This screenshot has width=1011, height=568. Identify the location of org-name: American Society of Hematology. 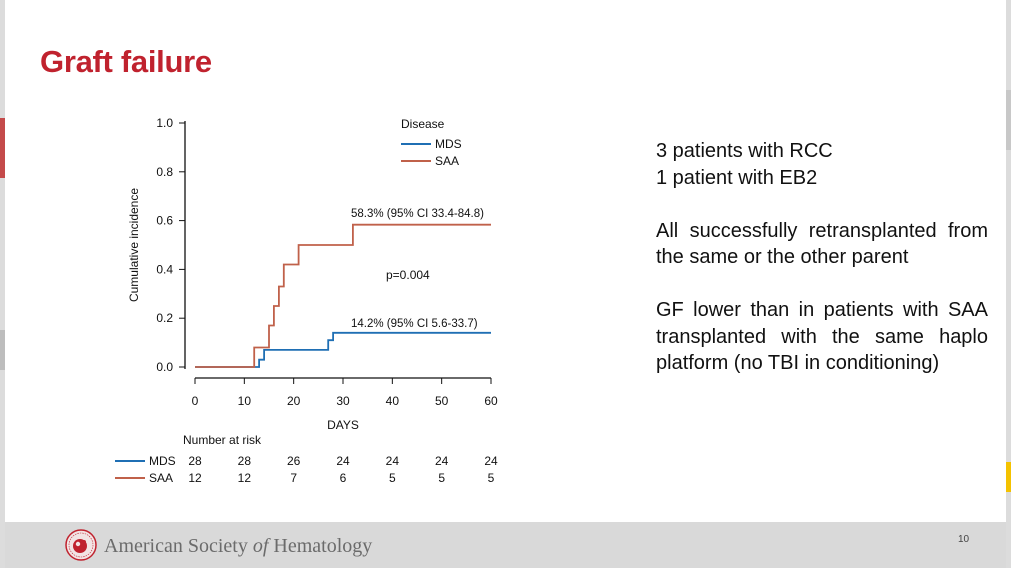
(238, 546).